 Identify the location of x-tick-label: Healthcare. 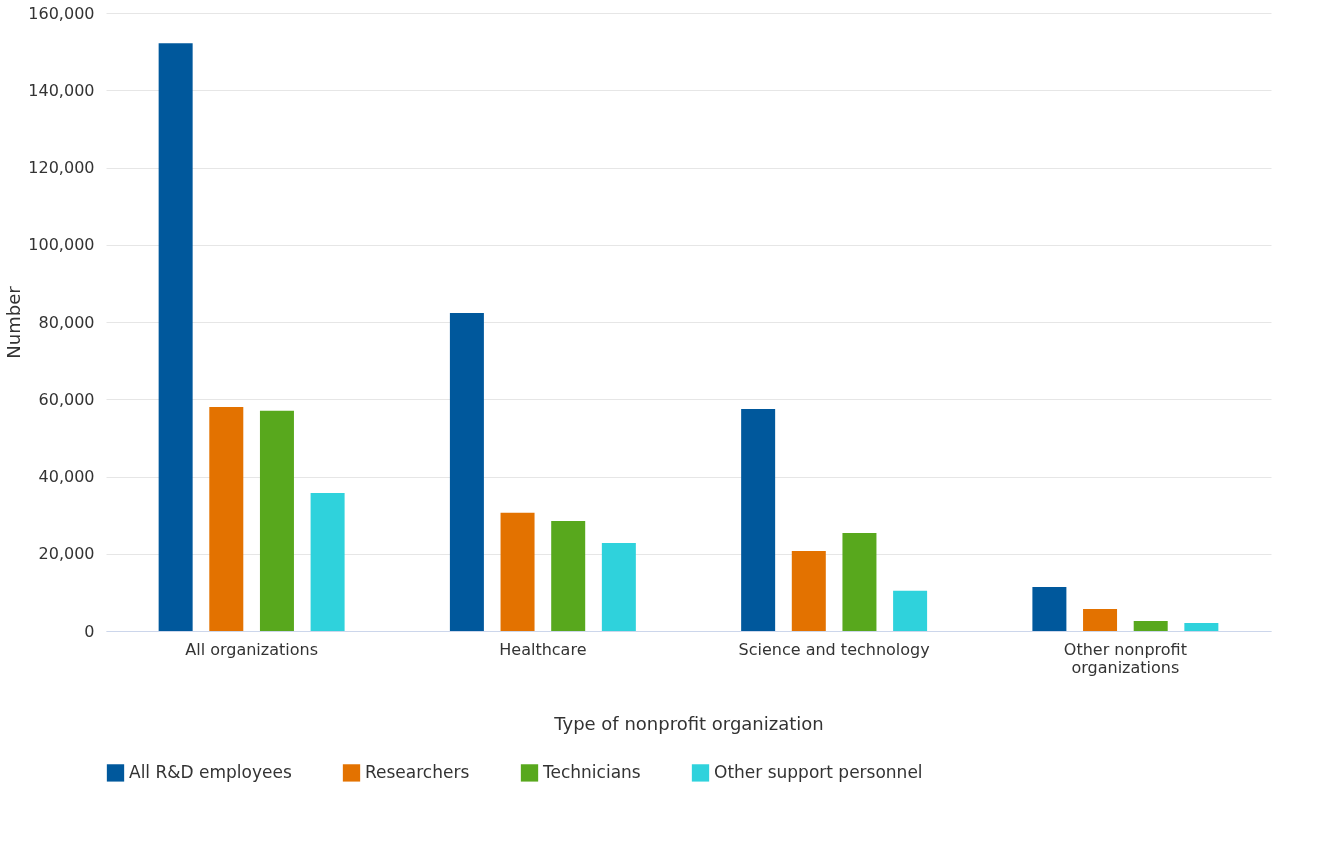
(543, 649).